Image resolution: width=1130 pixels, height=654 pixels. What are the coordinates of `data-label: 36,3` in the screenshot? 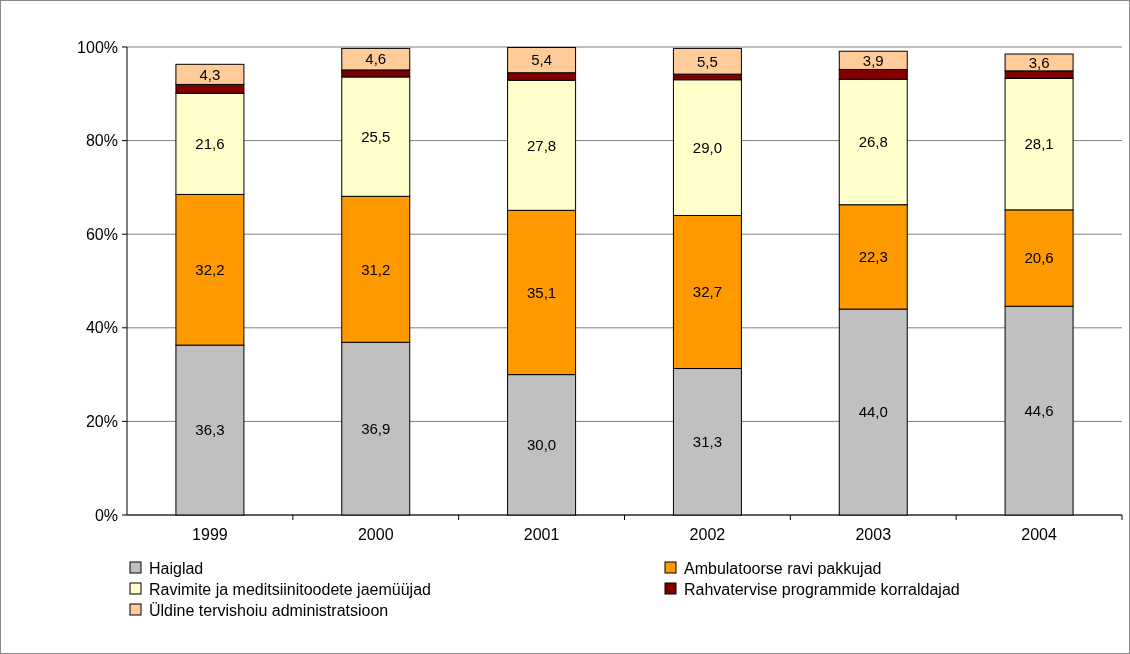 It's located at (210, 430).